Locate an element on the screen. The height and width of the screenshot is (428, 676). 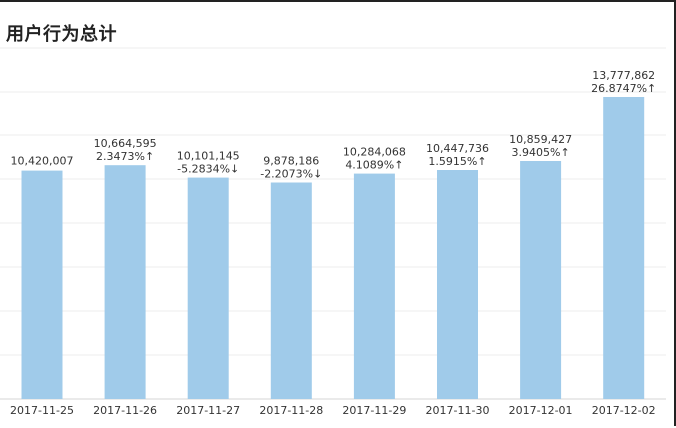
value-label: 10,447,736 is located at coordinates (457, 148).